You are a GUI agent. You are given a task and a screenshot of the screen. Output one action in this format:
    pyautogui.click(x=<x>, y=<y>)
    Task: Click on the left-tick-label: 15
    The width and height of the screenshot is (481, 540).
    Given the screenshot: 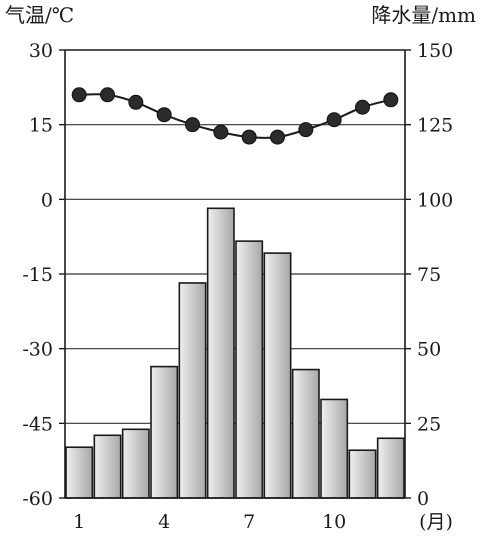 What is the action you would take?
    pyautogui.click(x=41, y=126)
    